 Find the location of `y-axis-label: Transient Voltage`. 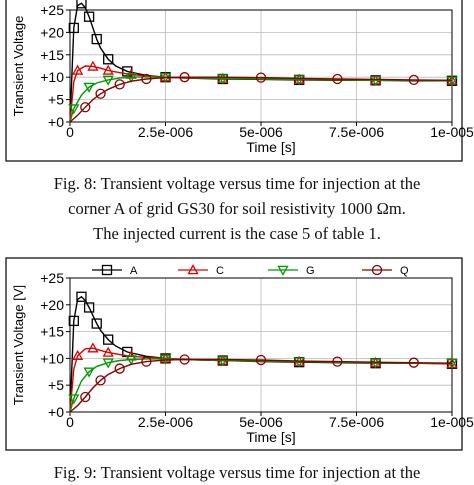

y-axis-label: Transient Voltage is located at coordinates (18, 66).